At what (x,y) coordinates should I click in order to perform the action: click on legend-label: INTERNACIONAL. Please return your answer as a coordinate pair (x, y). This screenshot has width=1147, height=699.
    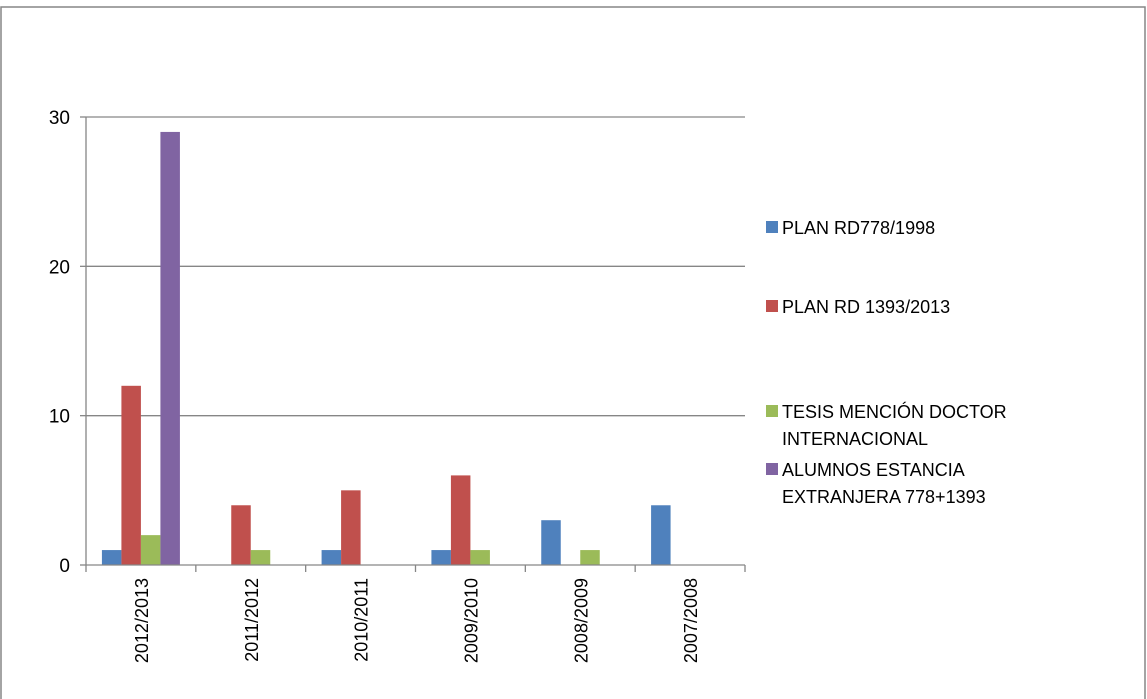
    Looking at the image, I should click on (855, 439).